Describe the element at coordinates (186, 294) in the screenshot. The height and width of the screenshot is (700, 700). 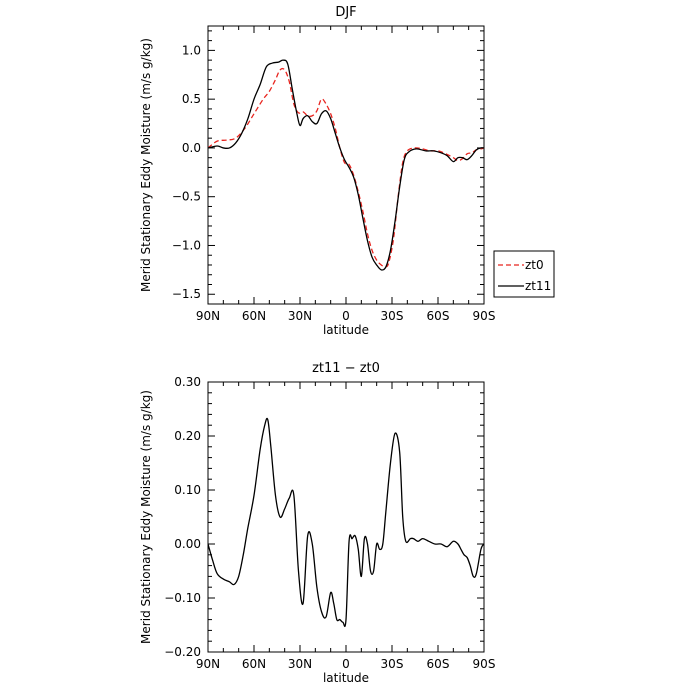
I see `y-tick-label: −1.5` at that location.